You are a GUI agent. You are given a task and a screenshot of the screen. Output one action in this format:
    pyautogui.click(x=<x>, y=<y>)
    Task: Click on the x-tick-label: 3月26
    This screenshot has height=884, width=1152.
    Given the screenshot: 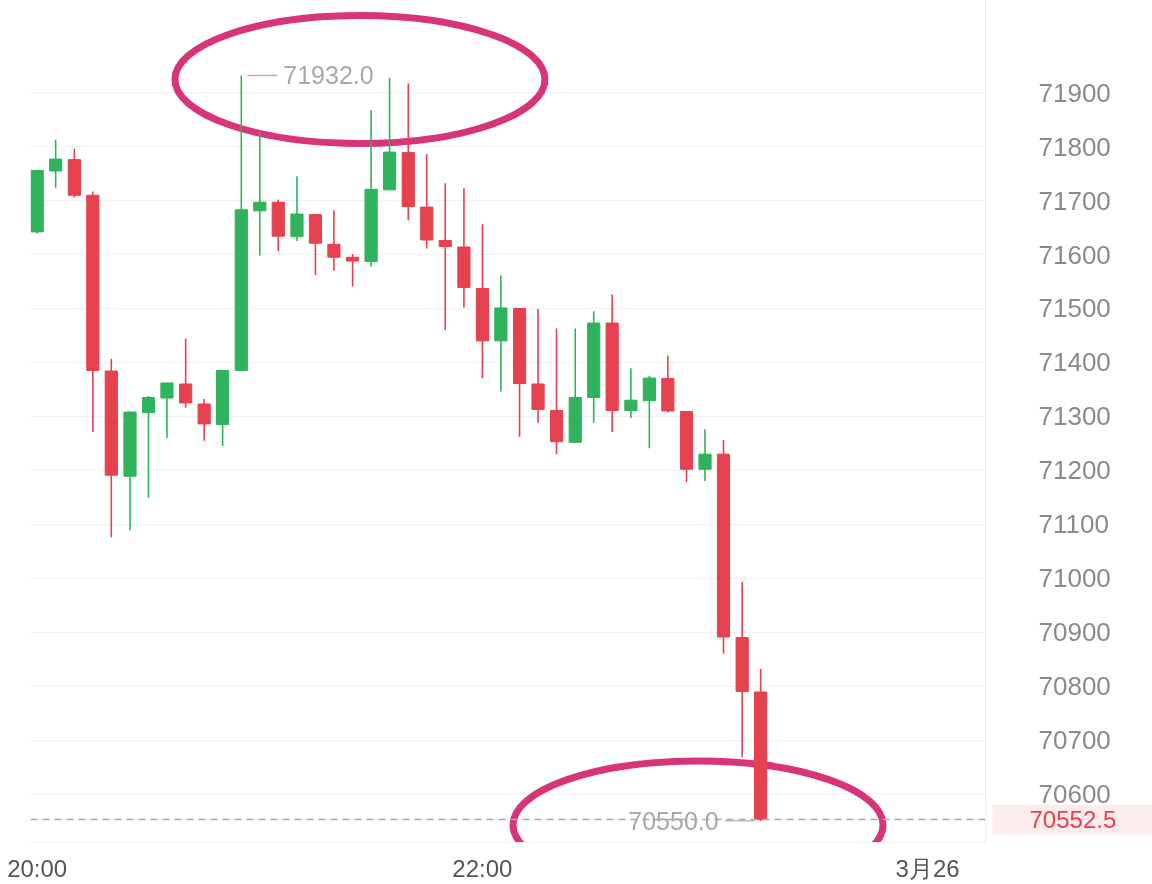 What is the action you would take?
    pyautogui.click(x=927, y=868)
    